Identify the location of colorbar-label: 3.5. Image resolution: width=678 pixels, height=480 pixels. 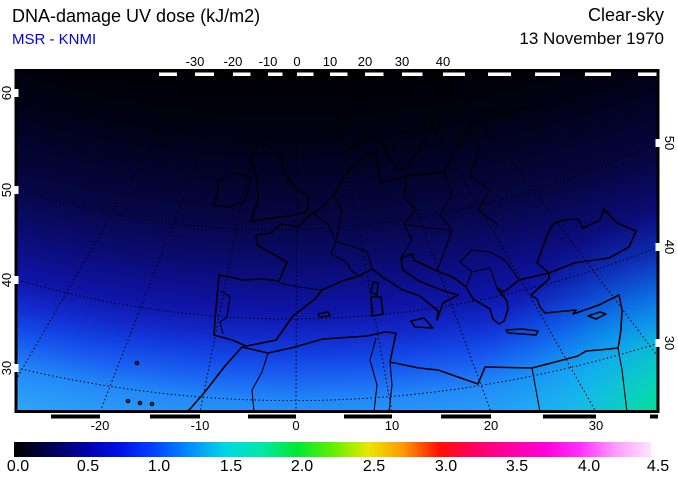
(517, 466).